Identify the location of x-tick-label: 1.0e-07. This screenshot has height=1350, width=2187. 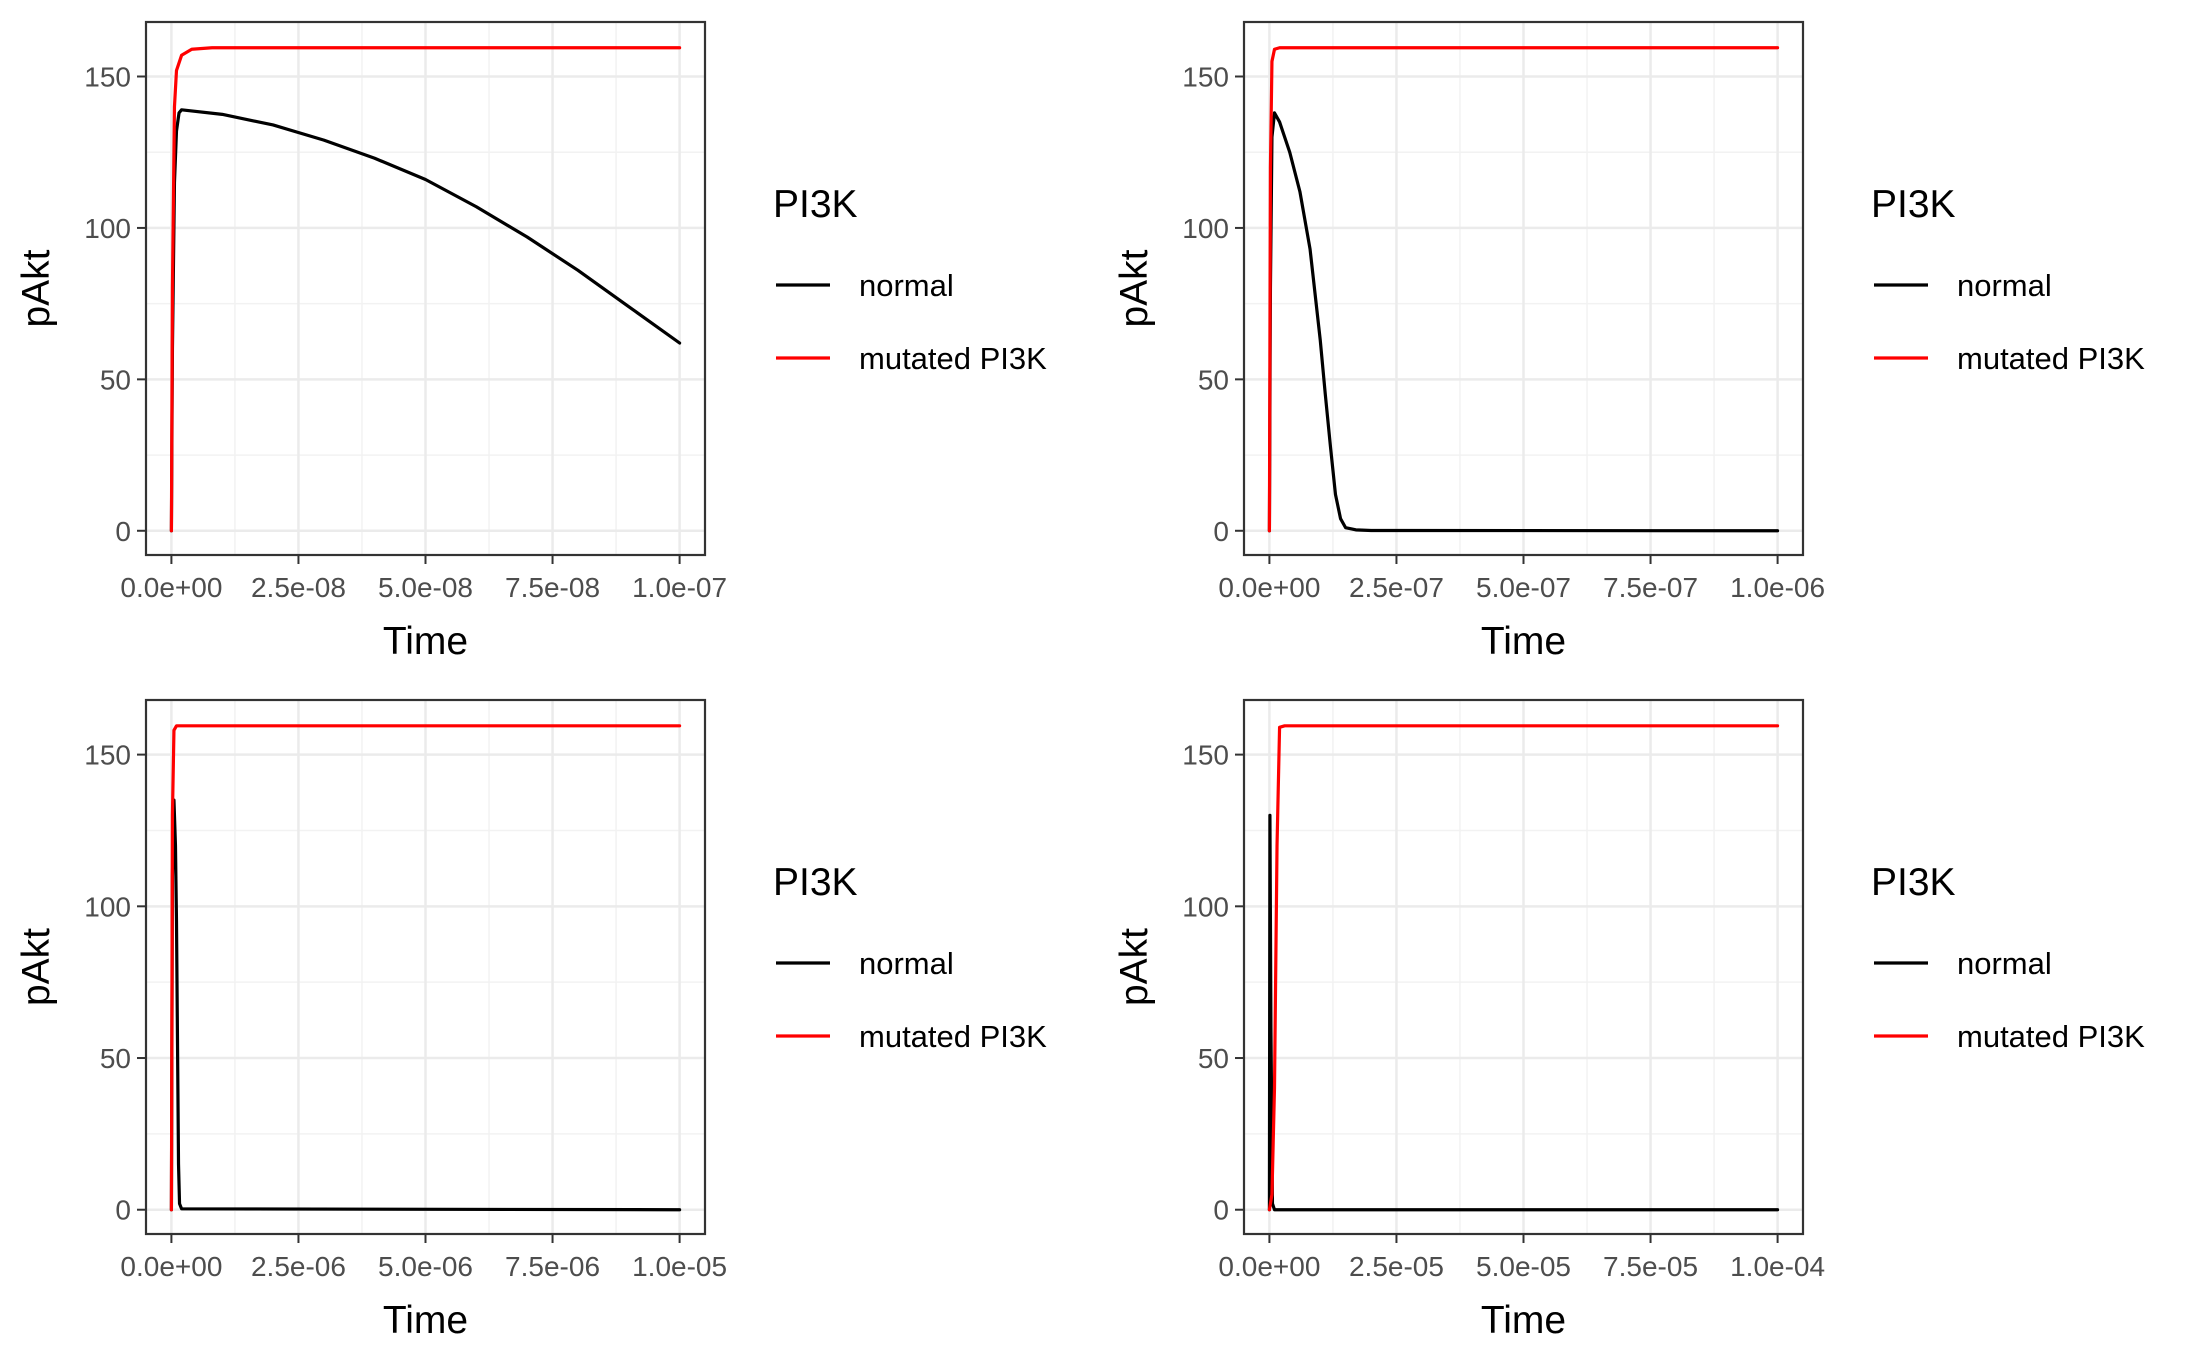
(679, 587).